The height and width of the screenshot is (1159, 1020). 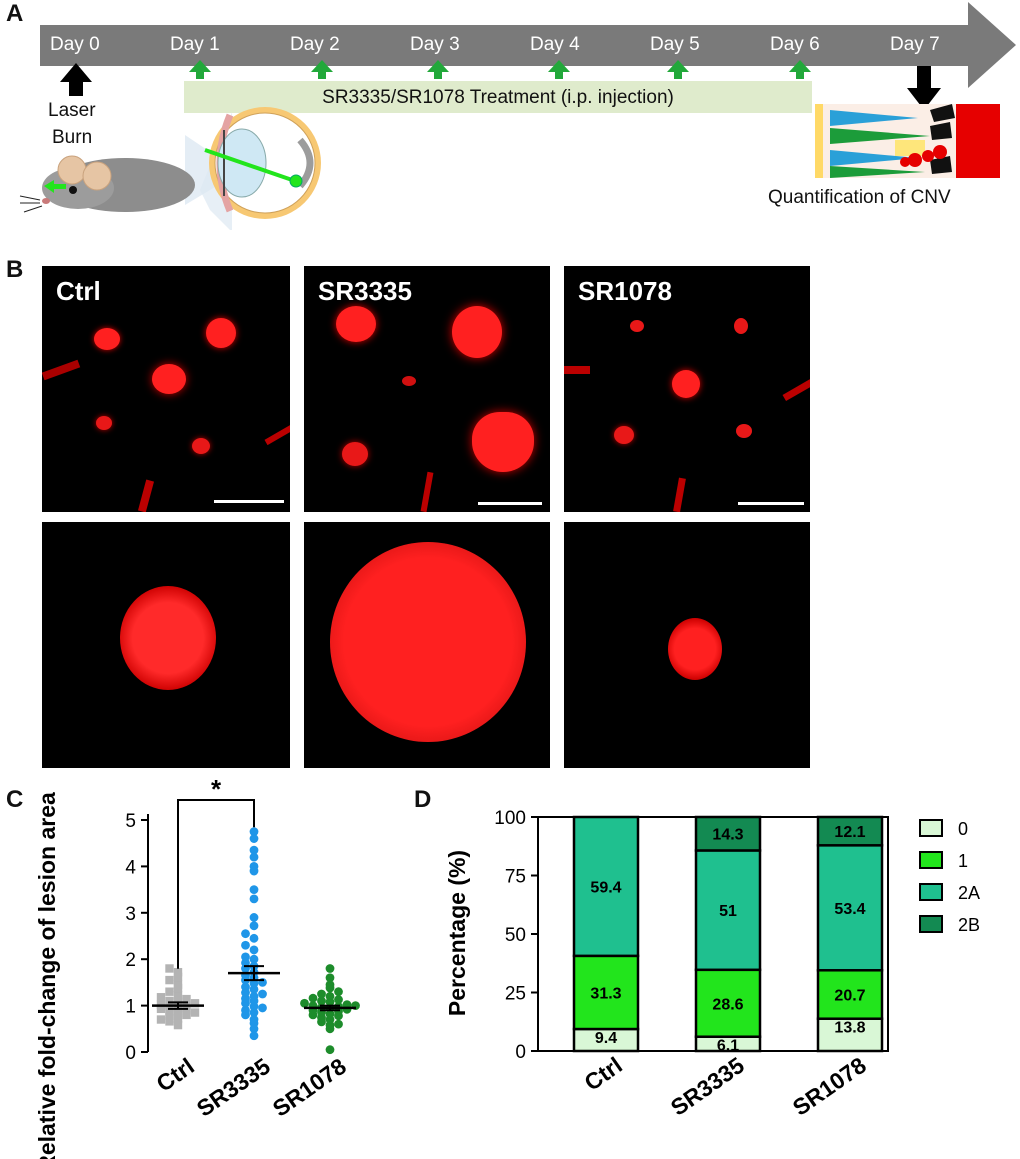 I want to click on micrograph-sr1078-overview: SR1078, so click(x=687, y=389).